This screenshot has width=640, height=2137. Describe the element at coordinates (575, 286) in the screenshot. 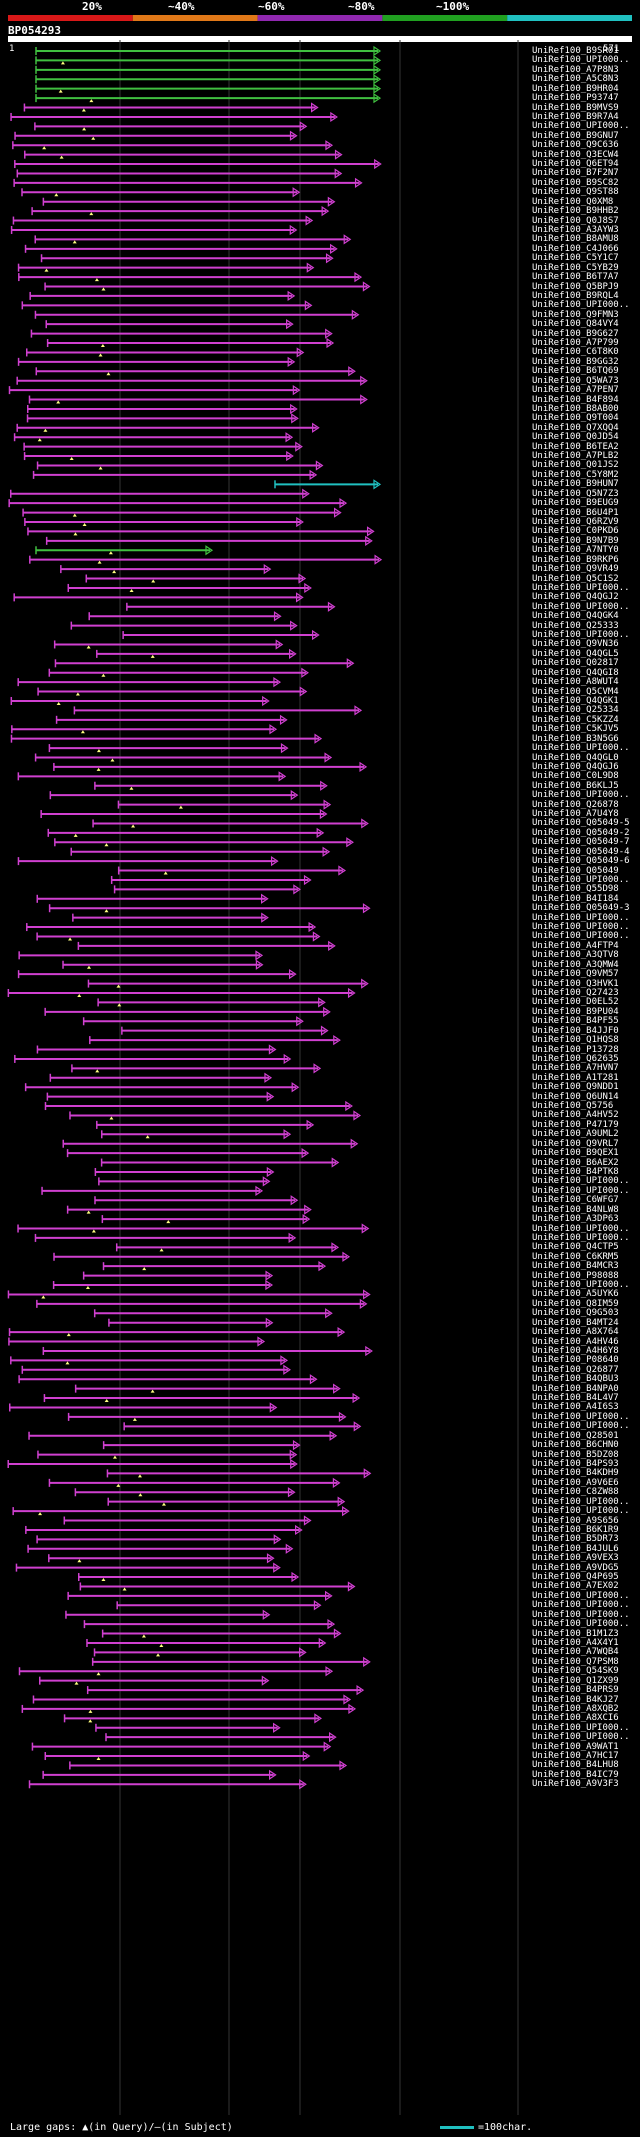

I see `hit-label: UniRef100_Q5BPJ9` at that location.